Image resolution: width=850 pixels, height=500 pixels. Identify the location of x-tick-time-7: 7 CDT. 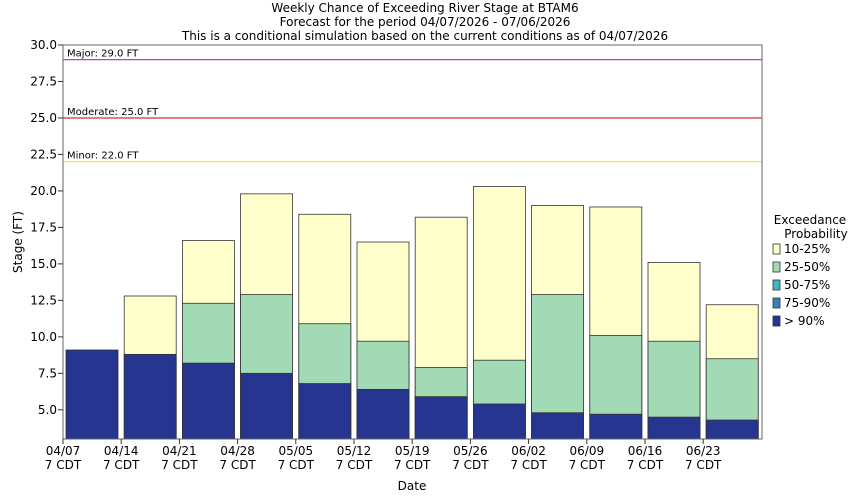
(470, 465).